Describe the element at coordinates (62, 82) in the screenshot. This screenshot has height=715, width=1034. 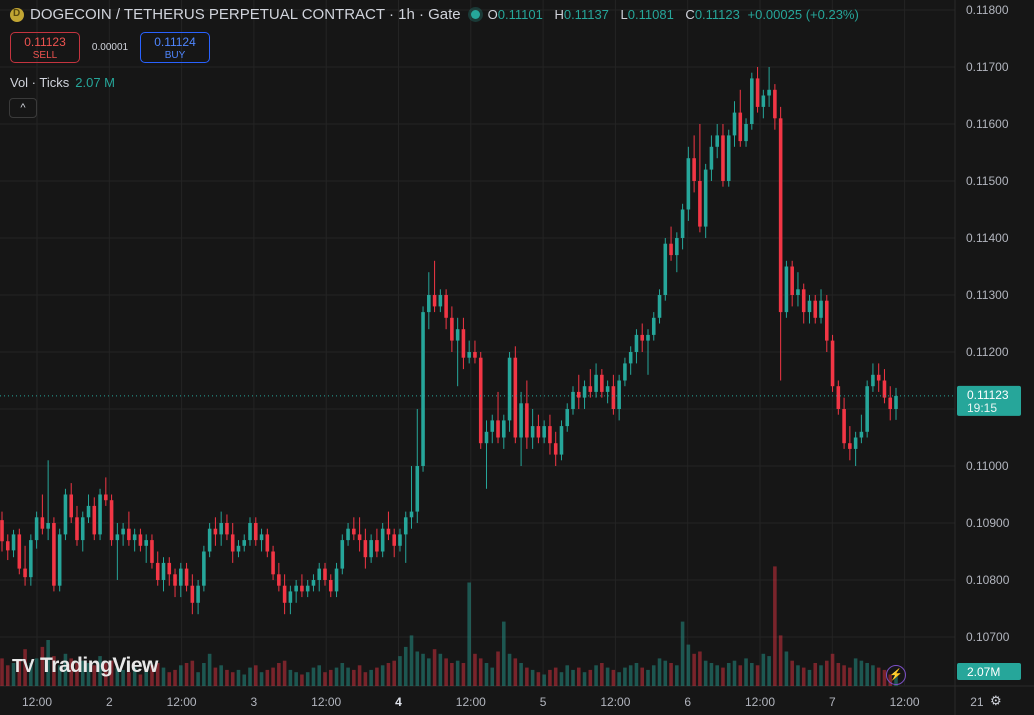
I see `volume-legend: Vol · Ticks 2.07 M` at that location.